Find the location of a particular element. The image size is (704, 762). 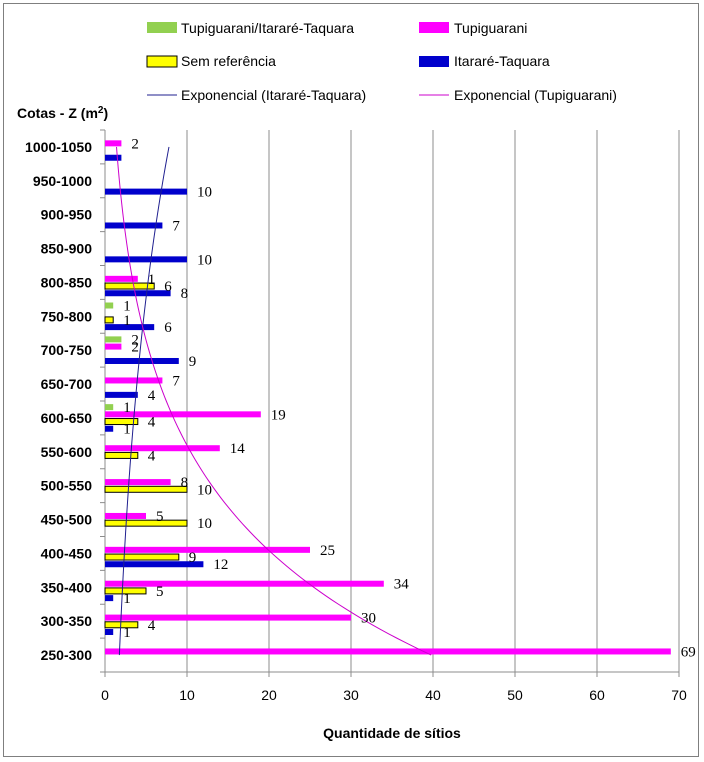

y-tick-label: 800-850 is located at coordinates (67, 282).